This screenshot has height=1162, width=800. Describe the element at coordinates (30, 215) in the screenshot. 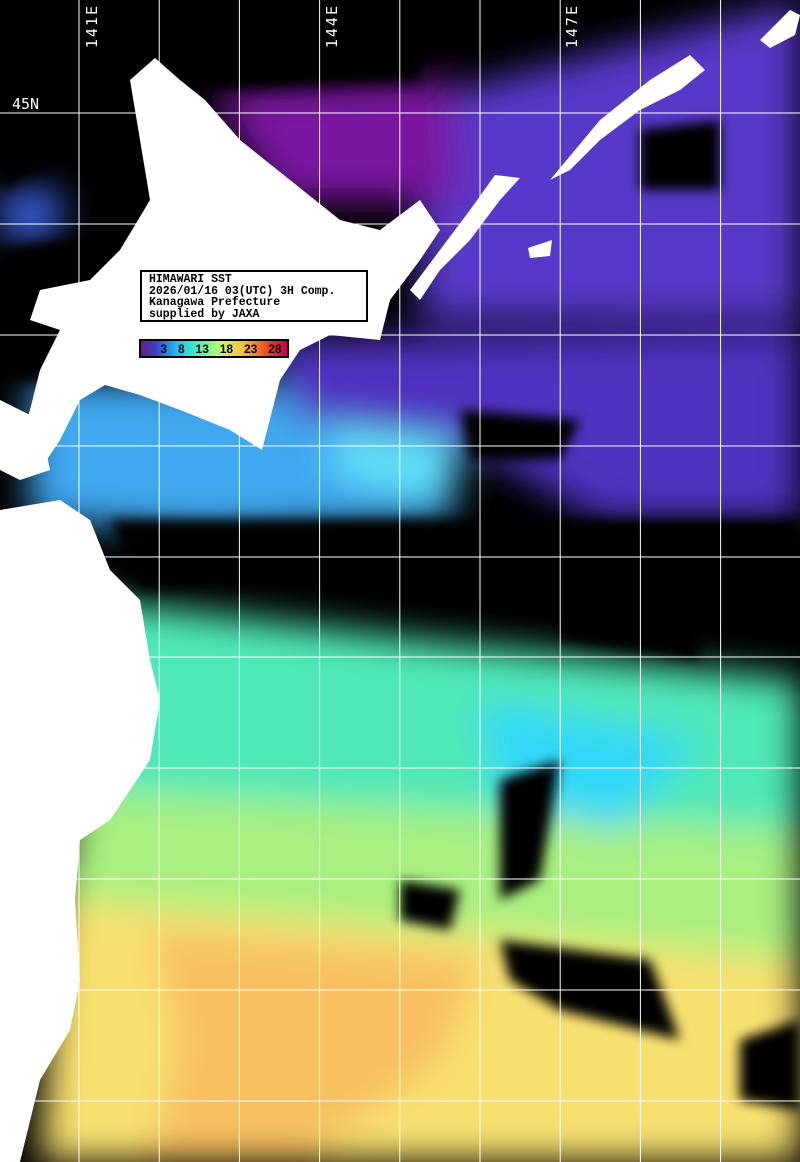

I see `west-blue-water` at that location.